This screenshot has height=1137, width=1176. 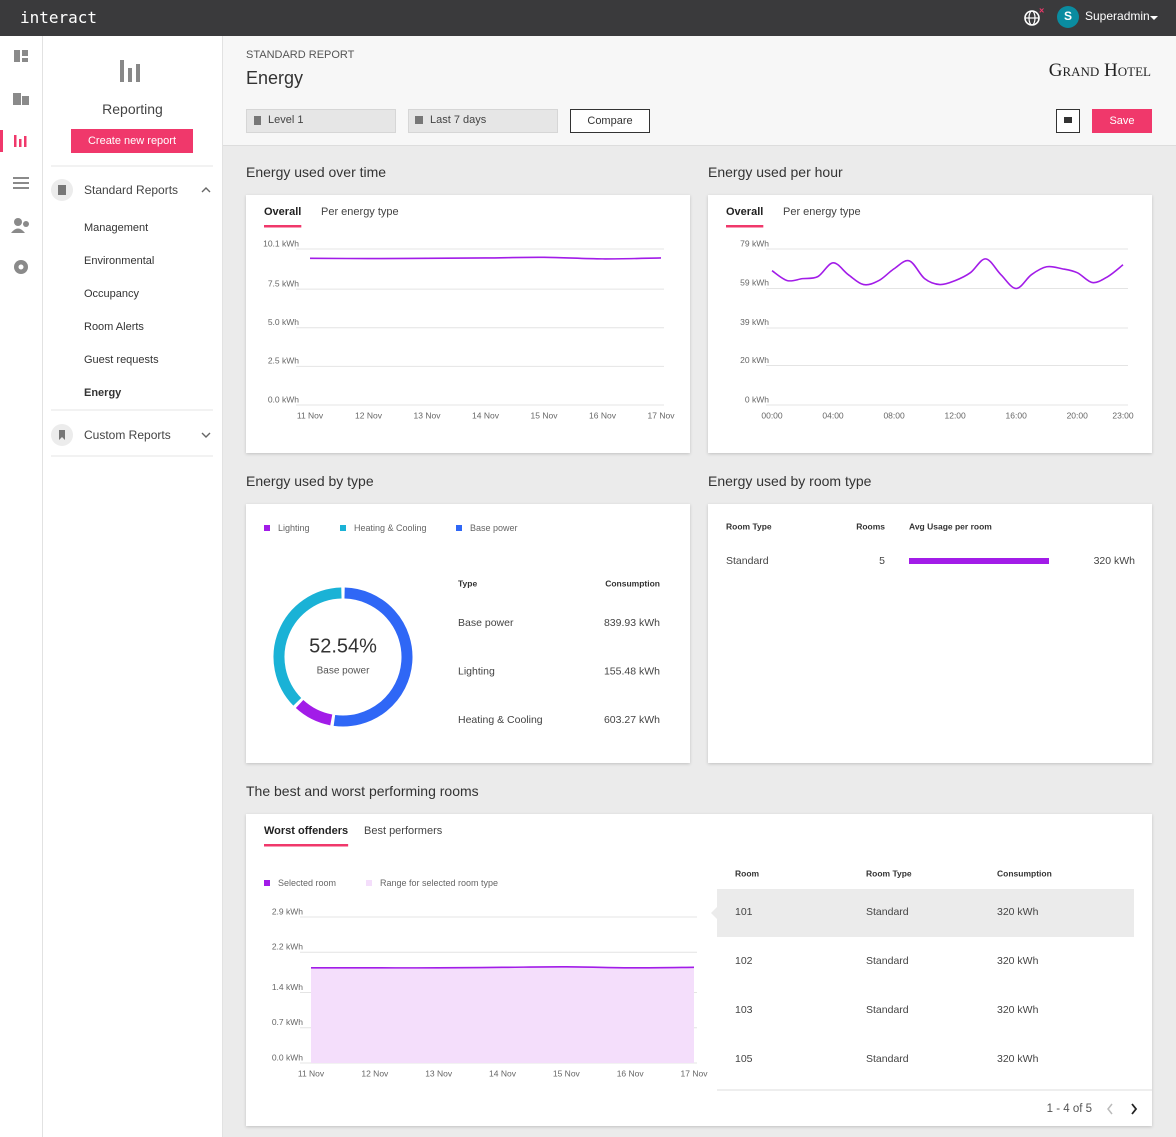 I want to click on tab: Worst offenders, so click(x=306, y=831).